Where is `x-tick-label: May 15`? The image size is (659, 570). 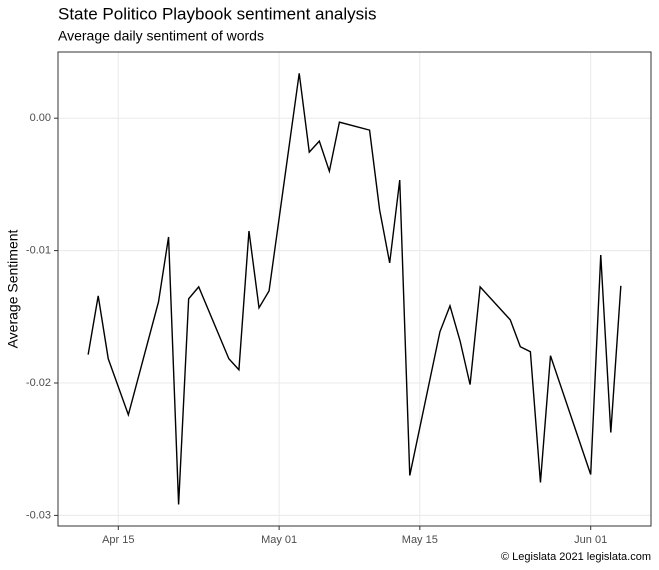 x-tick-label: May 15 is located at coordinates (420, 540).